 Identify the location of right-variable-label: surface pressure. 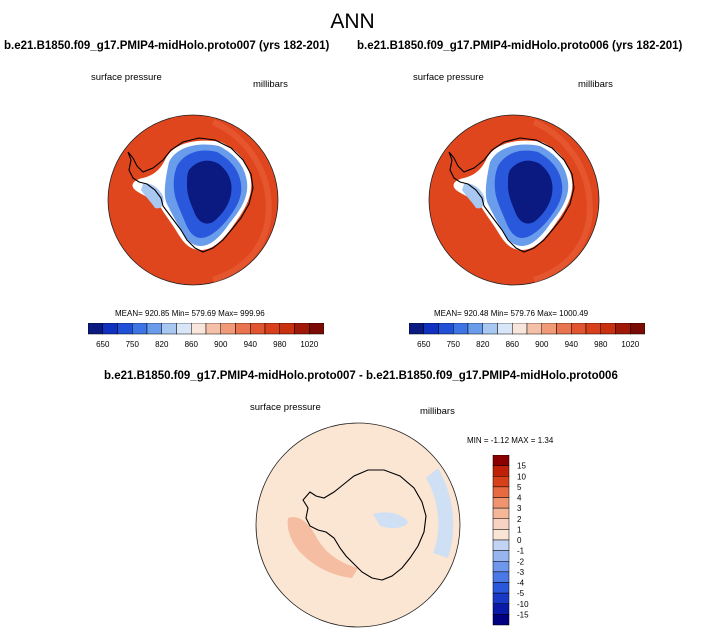
(448, 77).